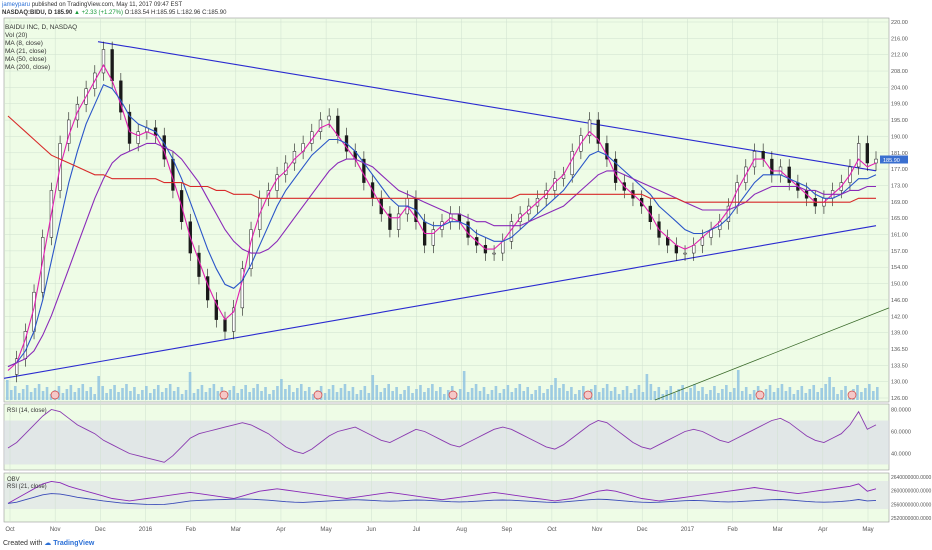  What do you see at coordinates (16, 5) in the screenshot?
I see `author-link: jameyparu` at bounding box center [16, 5].